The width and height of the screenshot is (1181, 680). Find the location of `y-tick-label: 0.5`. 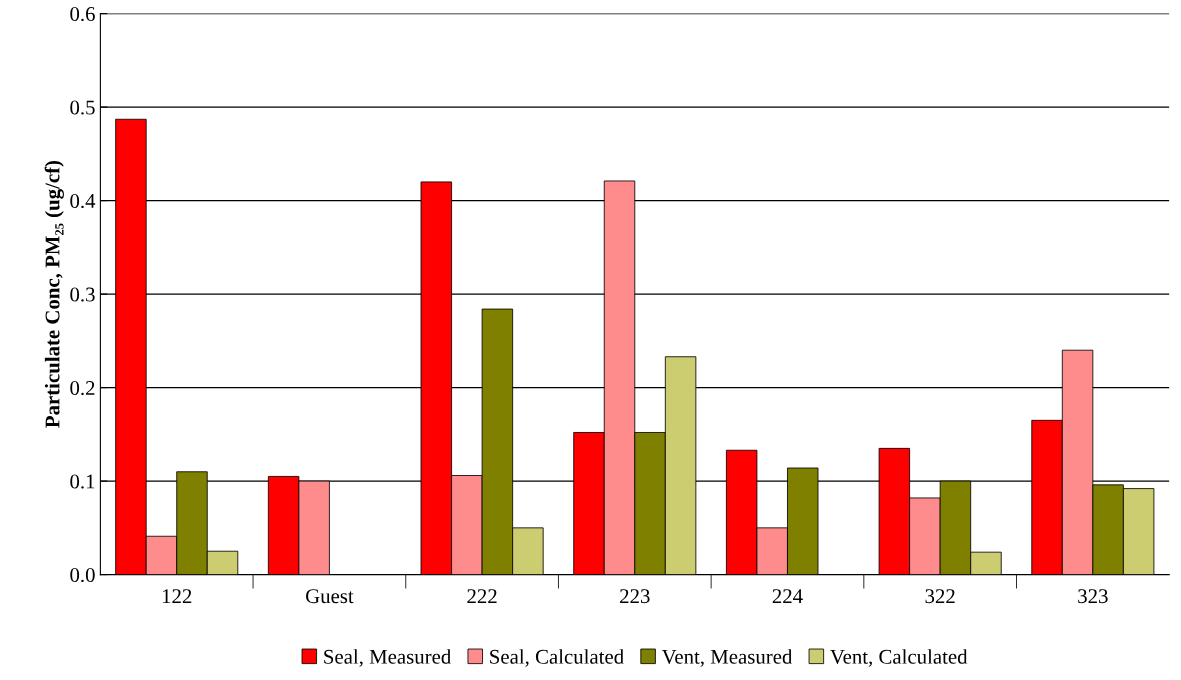

y-tick-label: 0.5 is located at coordinates (82, 107).